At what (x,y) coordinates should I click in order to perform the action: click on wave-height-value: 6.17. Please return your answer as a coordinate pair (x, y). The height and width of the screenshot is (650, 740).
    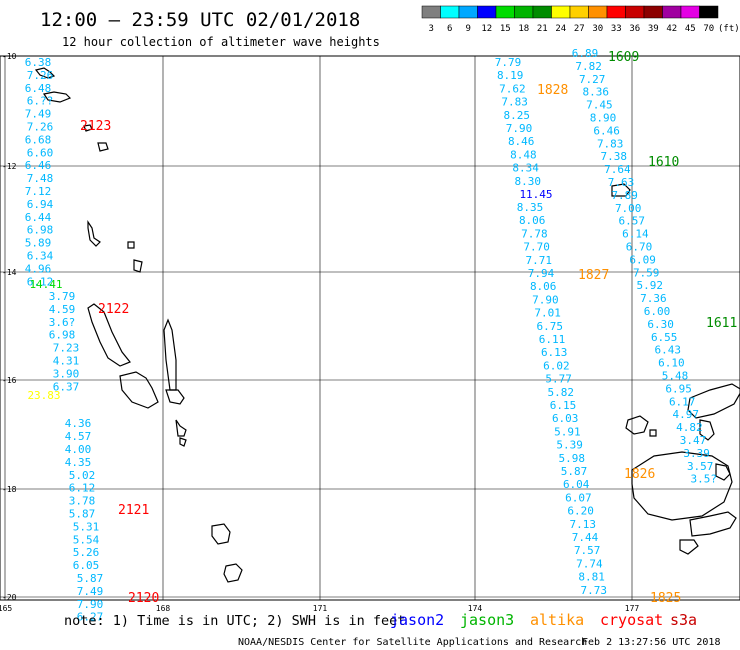
    Looking at the image, I should click on (682, 401).